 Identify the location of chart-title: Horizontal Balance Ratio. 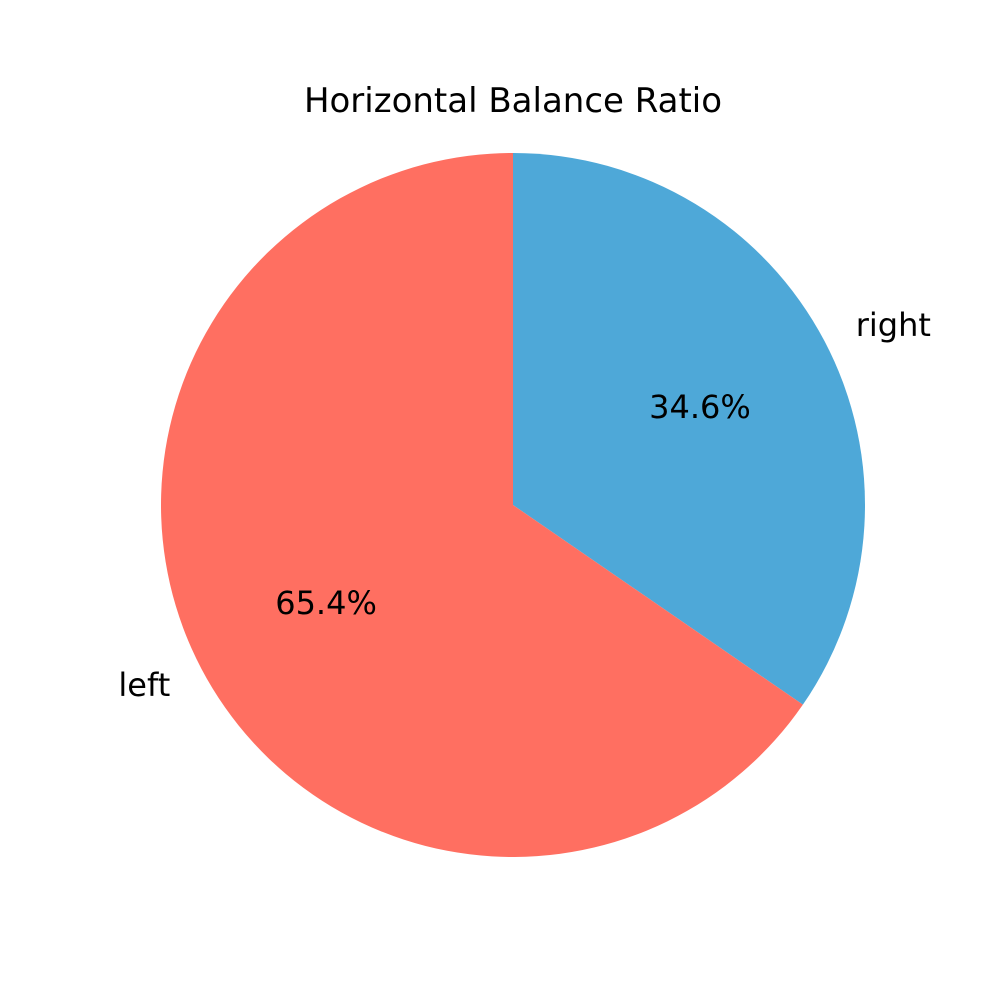
(513, 101).